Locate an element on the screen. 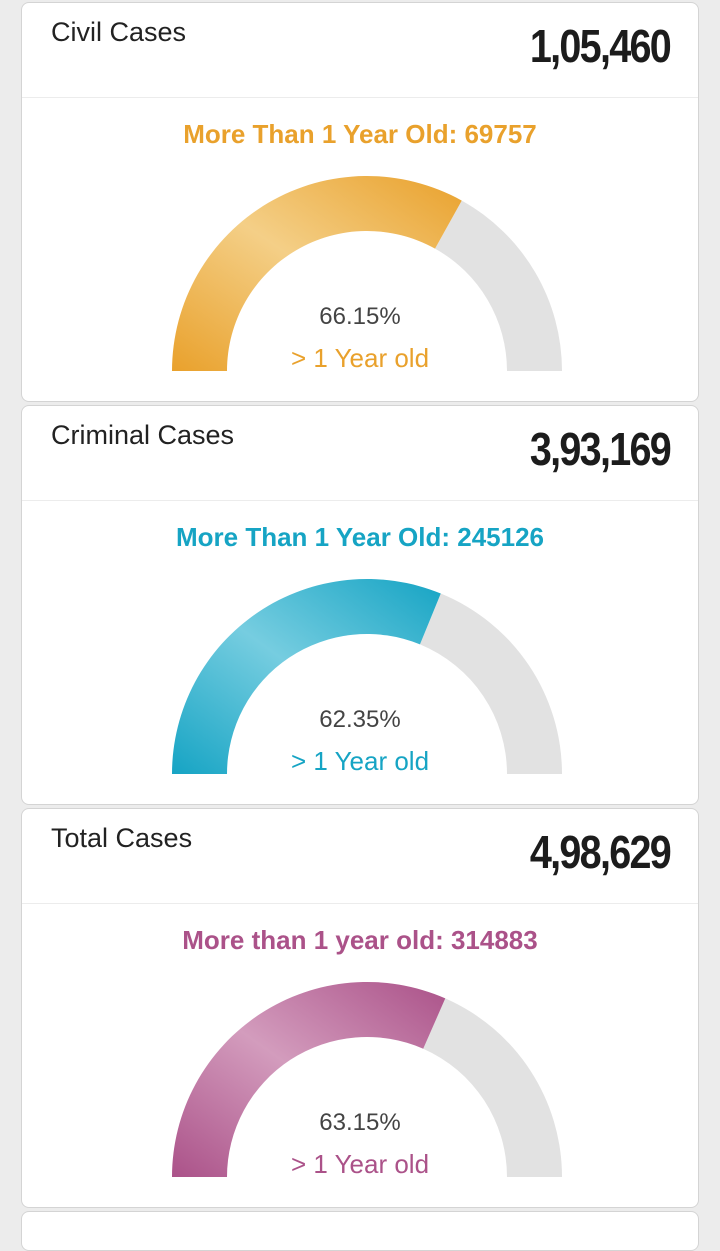 The width and height of the screenshot is (720, 1251). case-count: 1,05,460 is located at coordinates (600, 46).